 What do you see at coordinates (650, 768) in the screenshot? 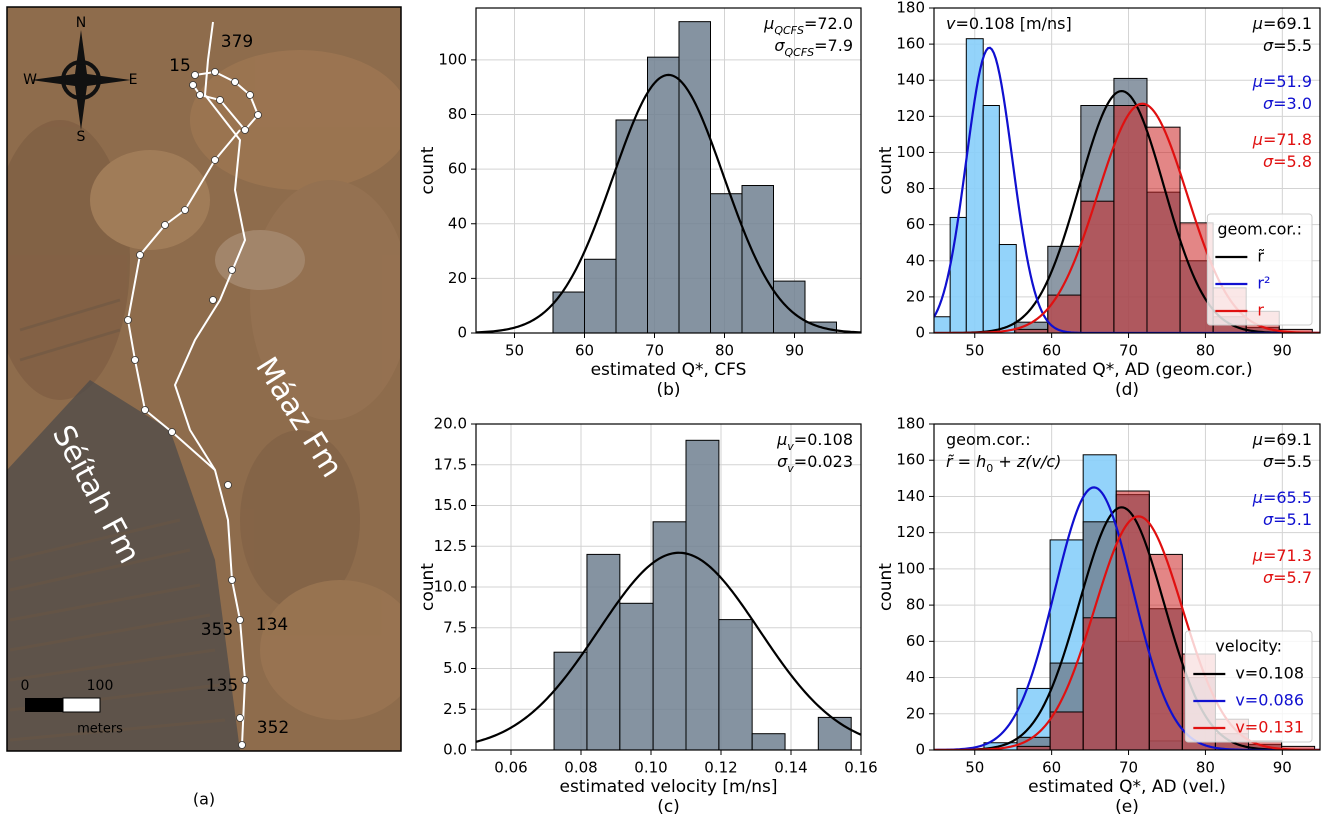
I see `x-tick-label: 0.10` at bounding box center [650, 768].